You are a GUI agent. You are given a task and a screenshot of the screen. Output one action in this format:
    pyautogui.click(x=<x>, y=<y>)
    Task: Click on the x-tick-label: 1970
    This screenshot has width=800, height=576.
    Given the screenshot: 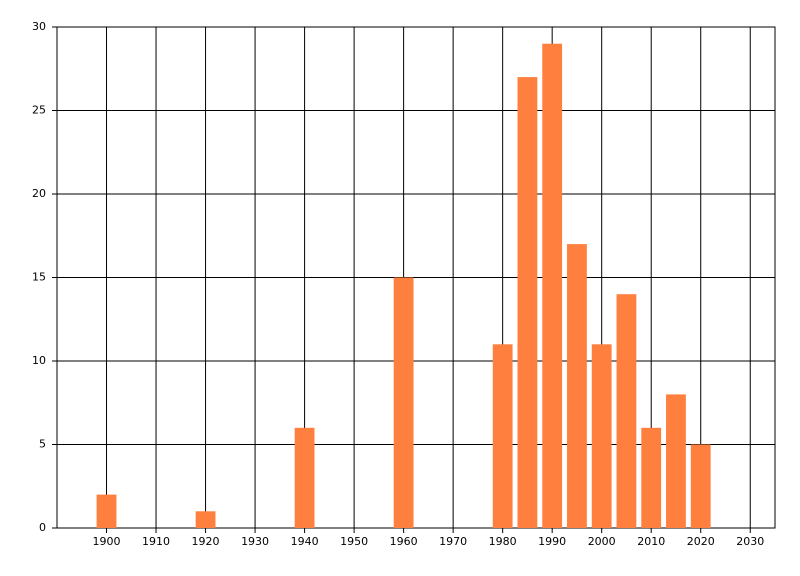 What is the action you would take?
    pyautogui.click(x=453, y=541)
    